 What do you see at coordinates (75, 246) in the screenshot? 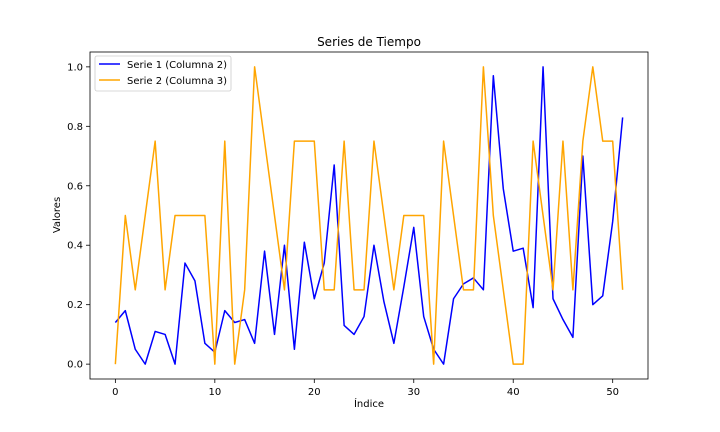
I see `y-tick-label: 0.4` at bounding box center [75, 246].